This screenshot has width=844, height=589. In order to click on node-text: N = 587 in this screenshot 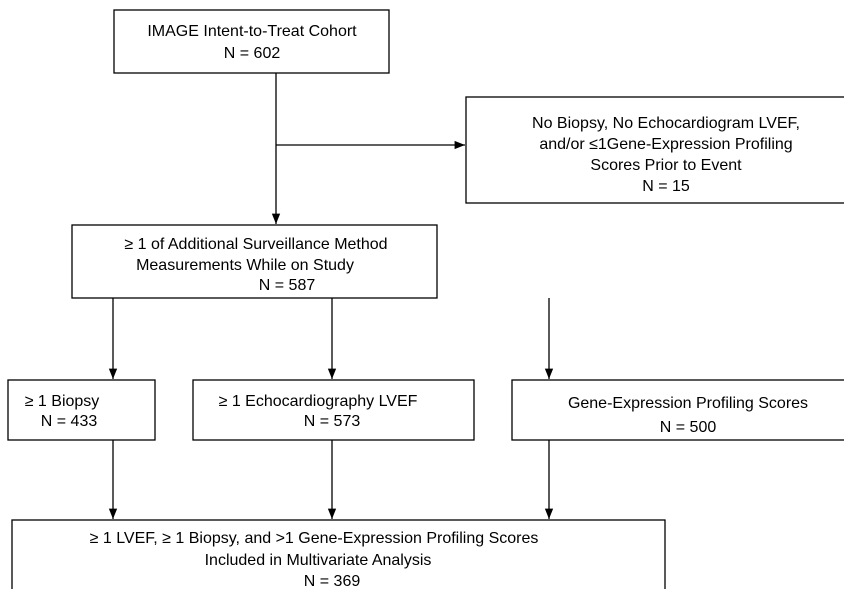, I will do `click(287, 285)`.